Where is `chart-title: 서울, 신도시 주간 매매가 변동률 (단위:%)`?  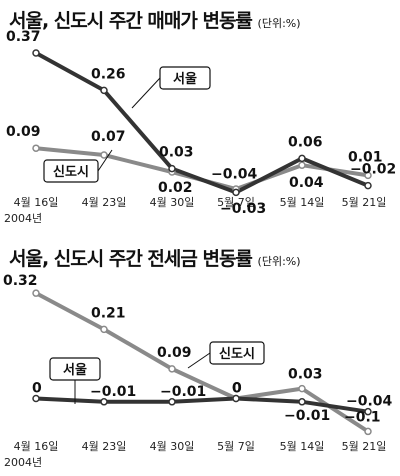
chart-title: 서울, 신도시 주간 매매가 변동률 (단위:%) is located at coordinates (155, 21).